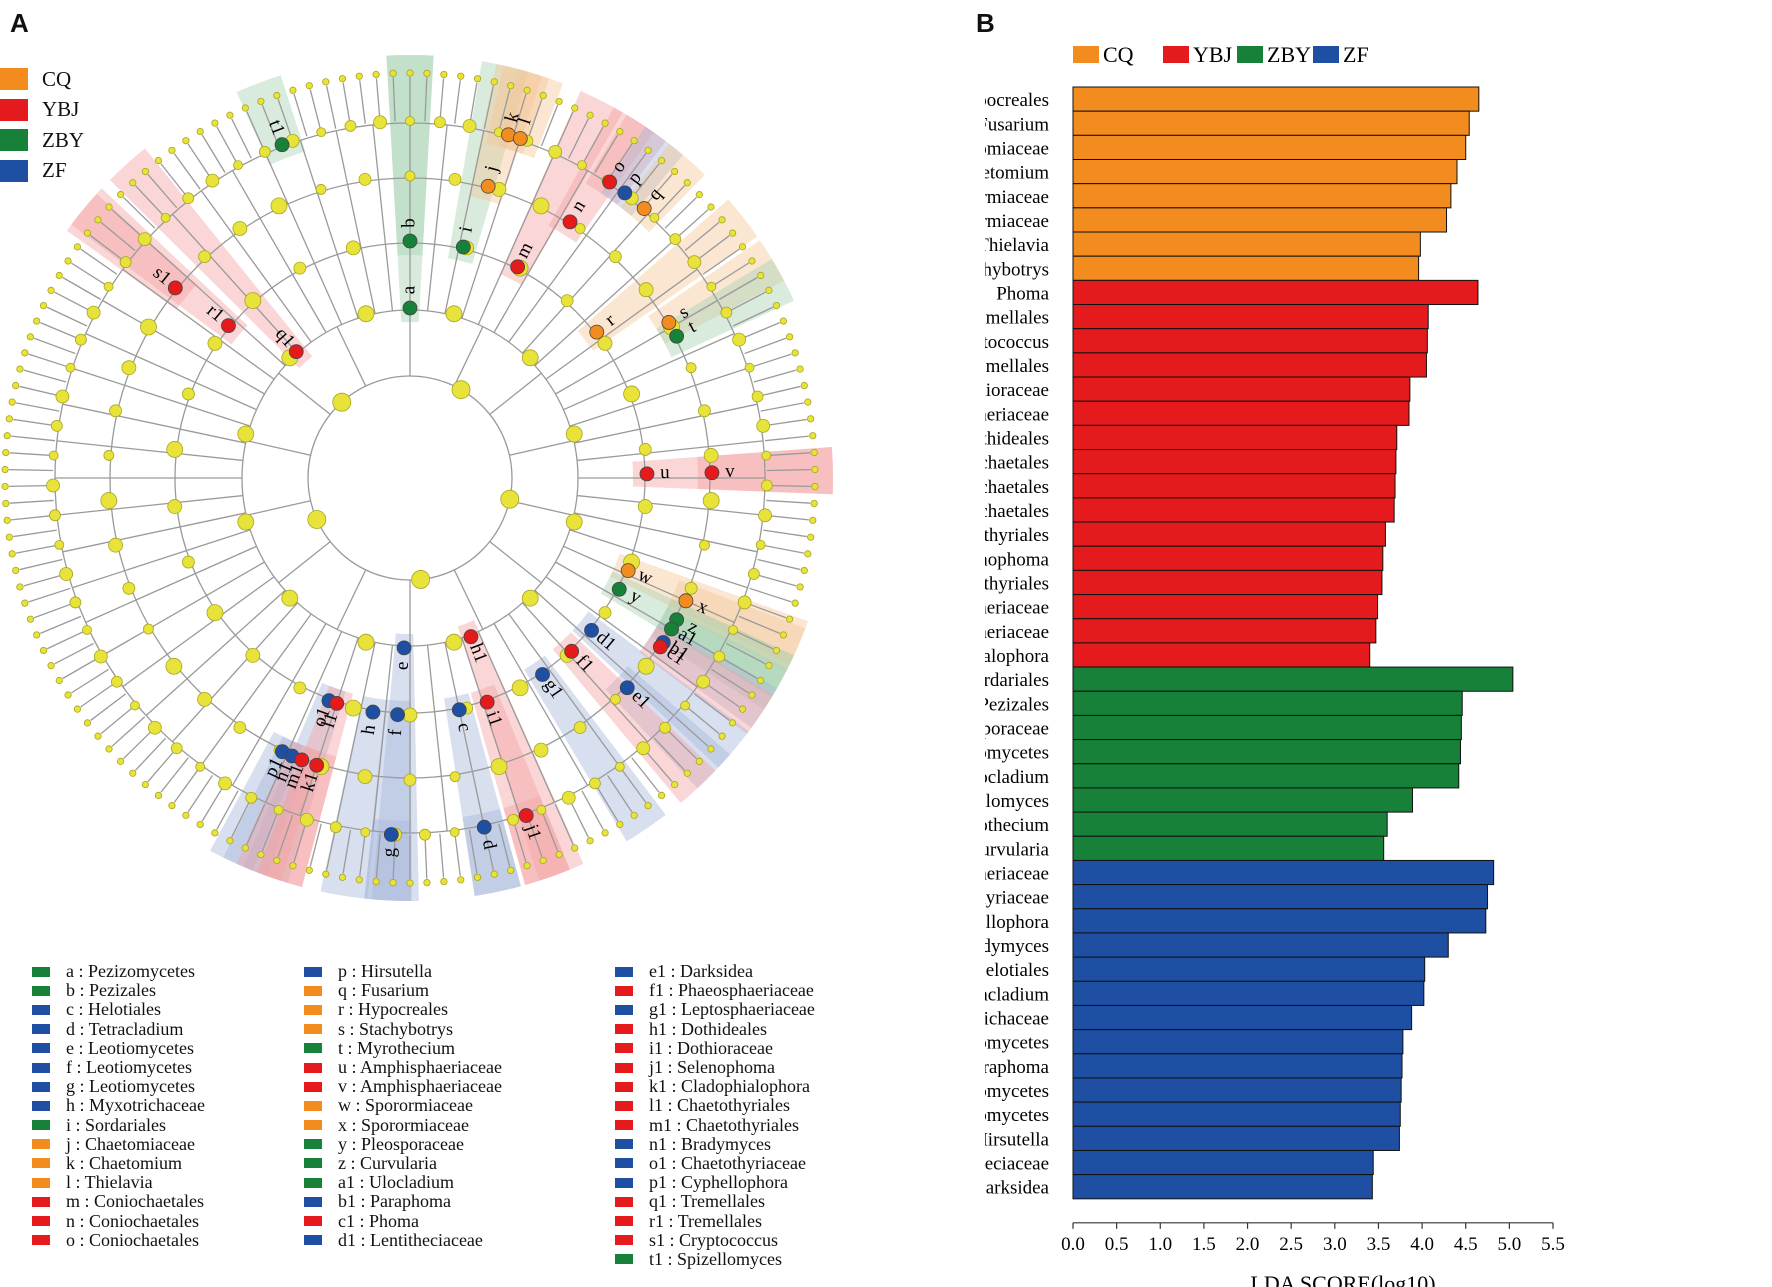  Describe the element at coordinates (1017, 438) in the screenshot. I see `bar-label: Dothideales` at that location.